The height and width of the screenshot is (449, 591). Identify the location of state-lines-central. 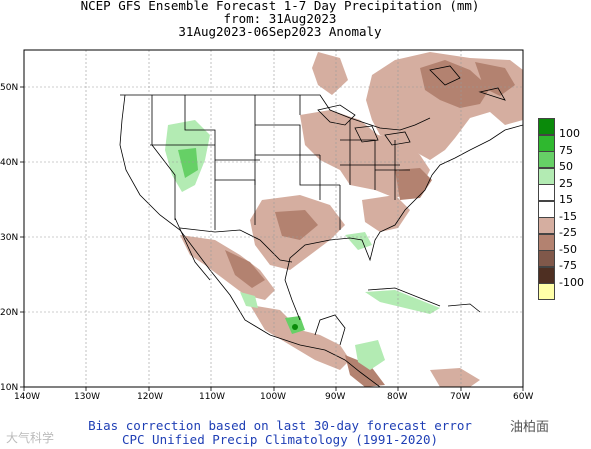
(297, 162).